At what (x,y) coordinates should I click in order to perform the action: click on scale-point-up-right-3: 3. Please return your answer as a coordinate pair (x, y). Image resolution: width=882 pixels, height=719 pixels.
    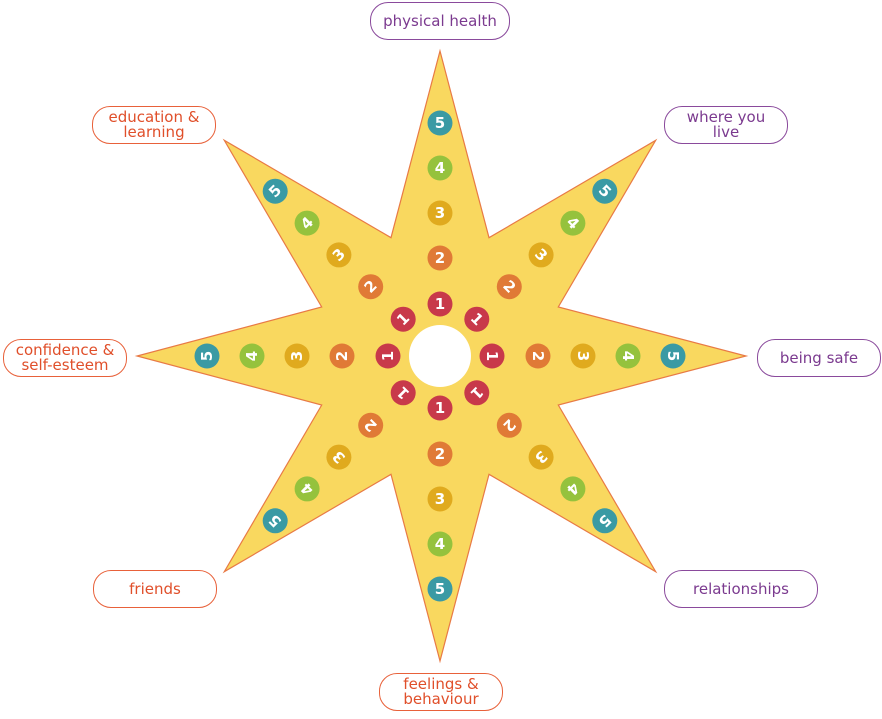
    Looking at the image, I should click on (541, 255).